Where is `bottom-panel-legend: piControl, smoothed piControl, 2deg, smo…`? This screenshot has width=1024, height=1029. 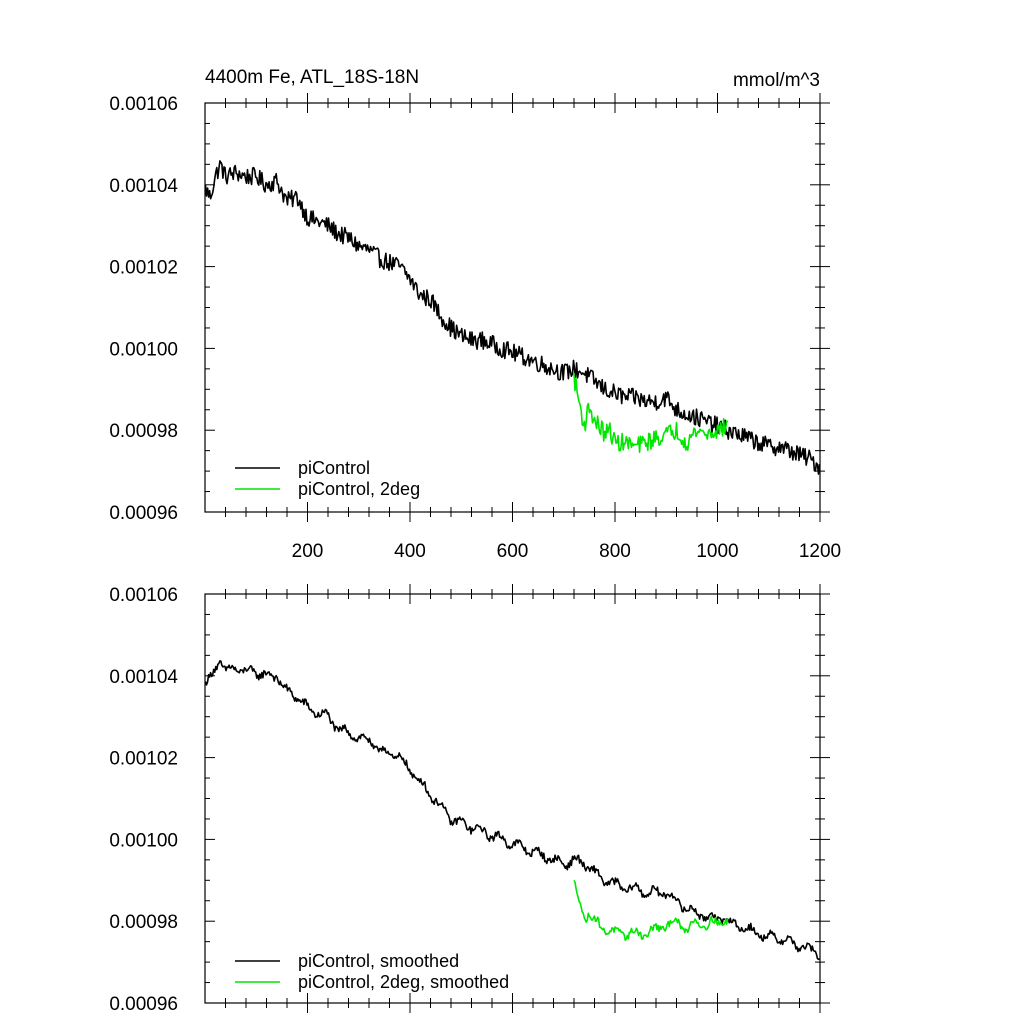
bottom-panel-legend: piControl, smoothed piControl, 2deg, smo… is located at coordinates (372, 971).